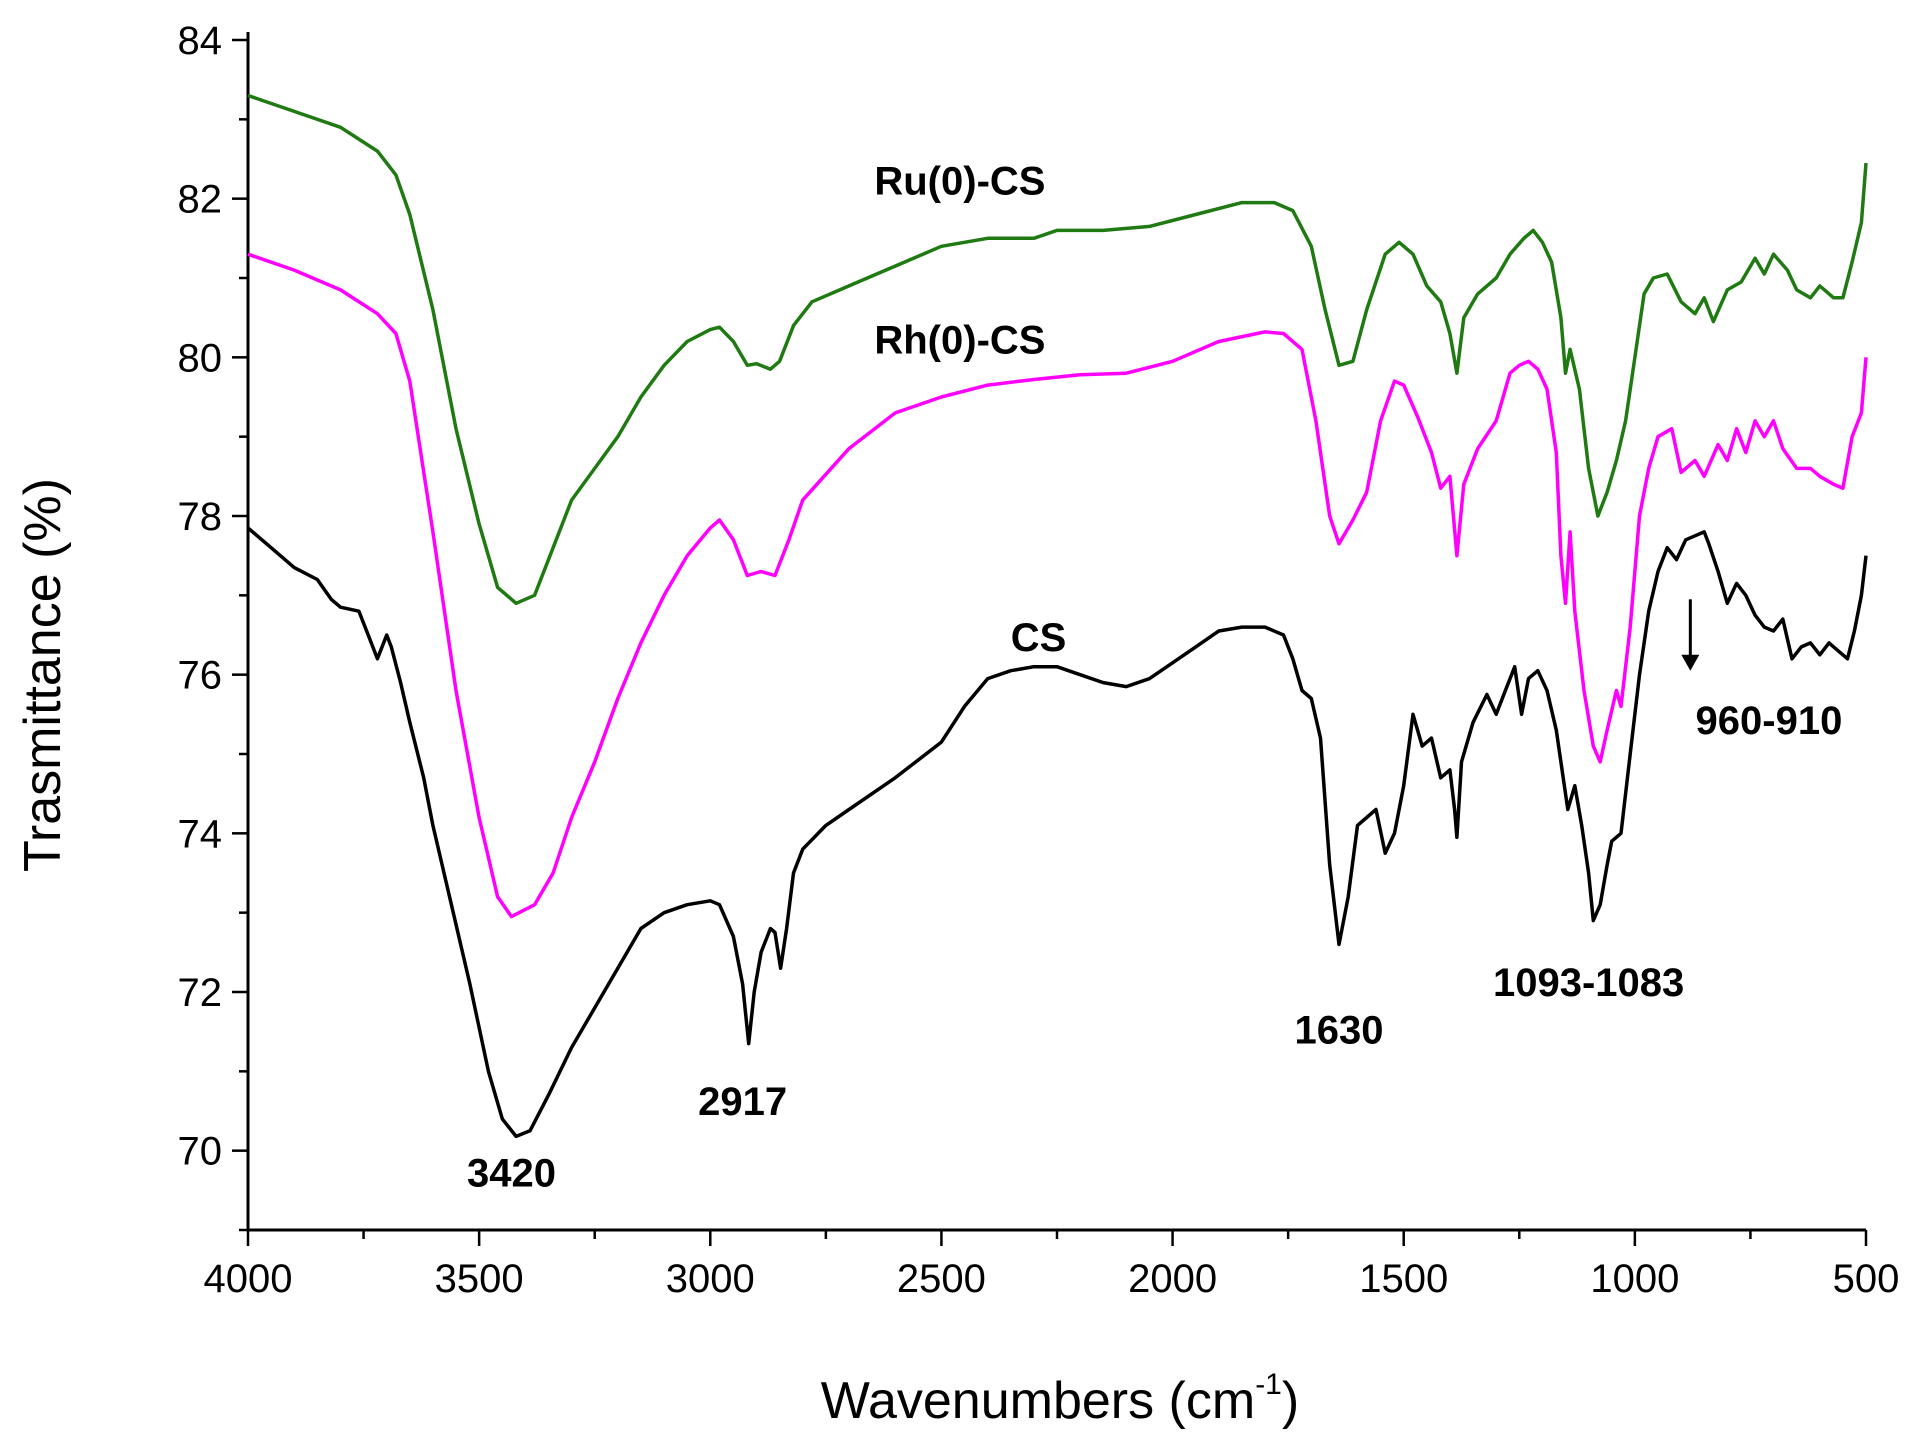 This screenshot has width=1915, height=1435. What do you see at coordinates (959, 340) in the screenshot?
I see `annotation-label: Rh(0)-CS` at bounding box center [959, 340].